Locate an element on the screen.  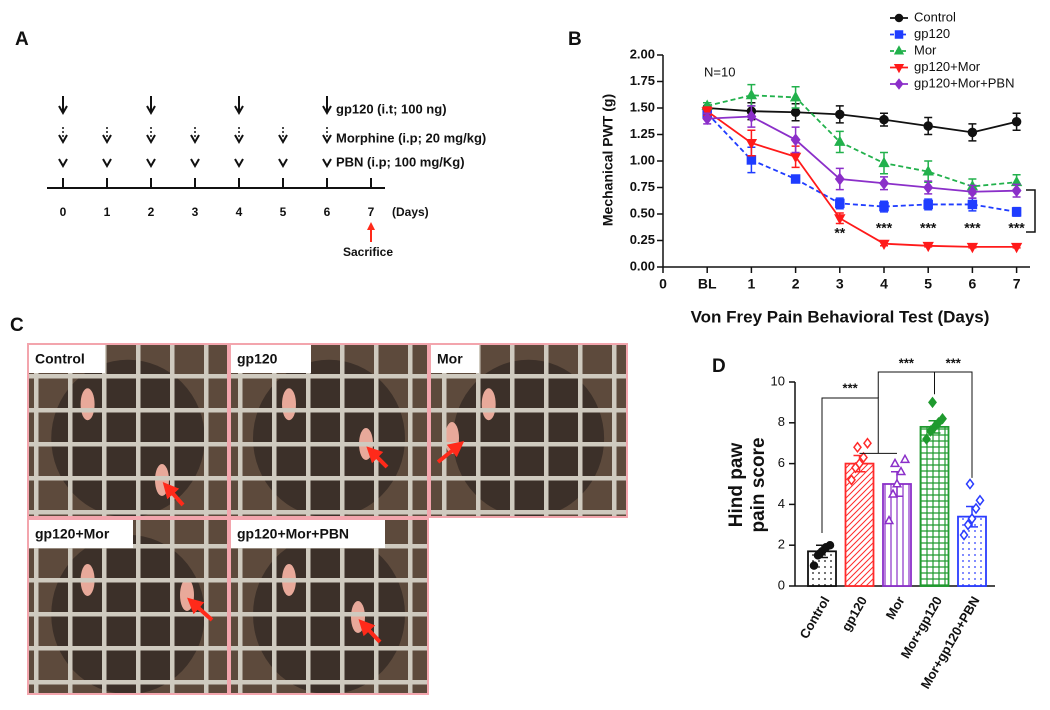
x-tick-label: 7 is located at coordinates (1017, 284).